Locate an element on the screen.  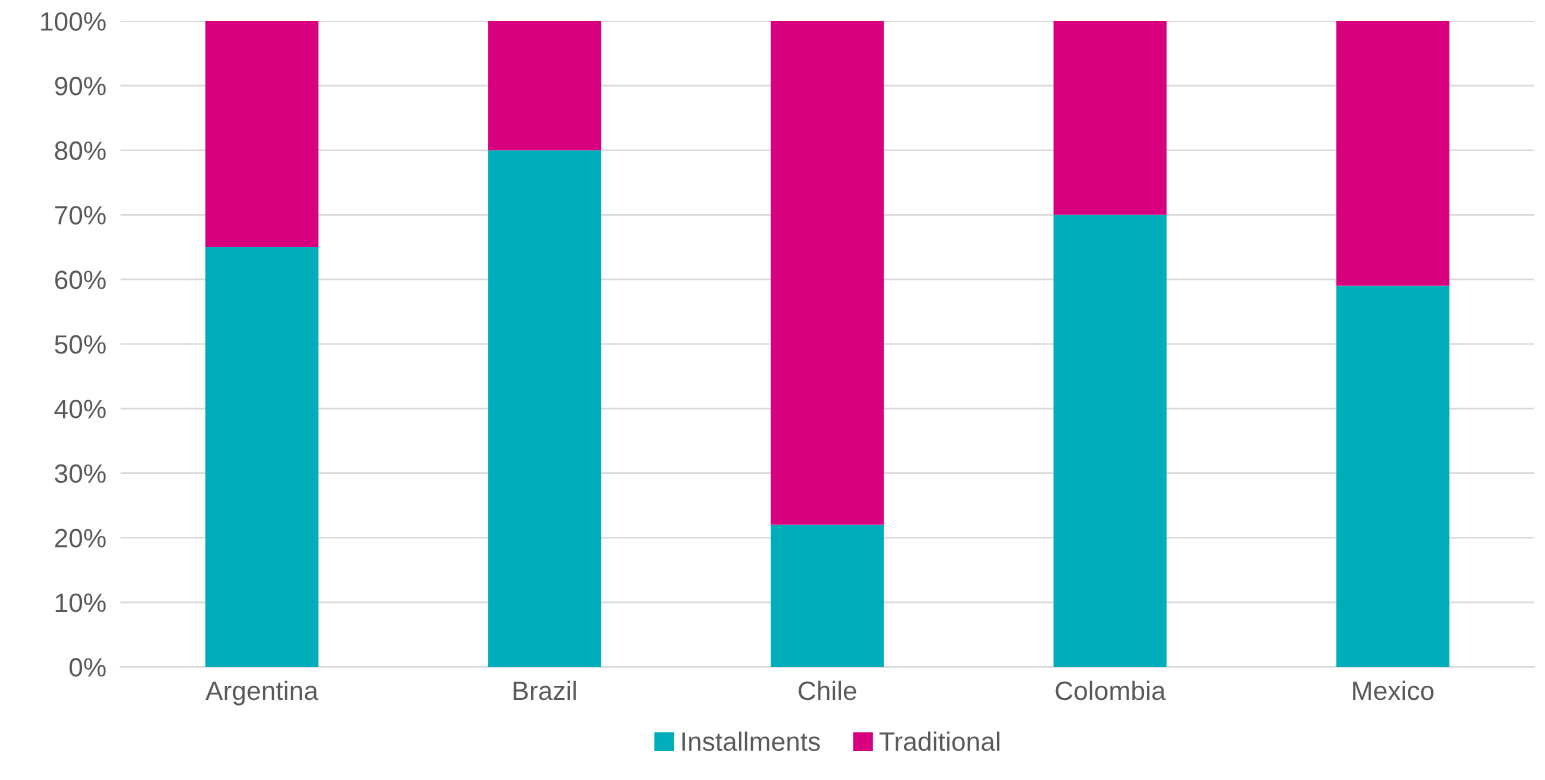
x-tick-label: Brazil is located at coordinates (544, 690).